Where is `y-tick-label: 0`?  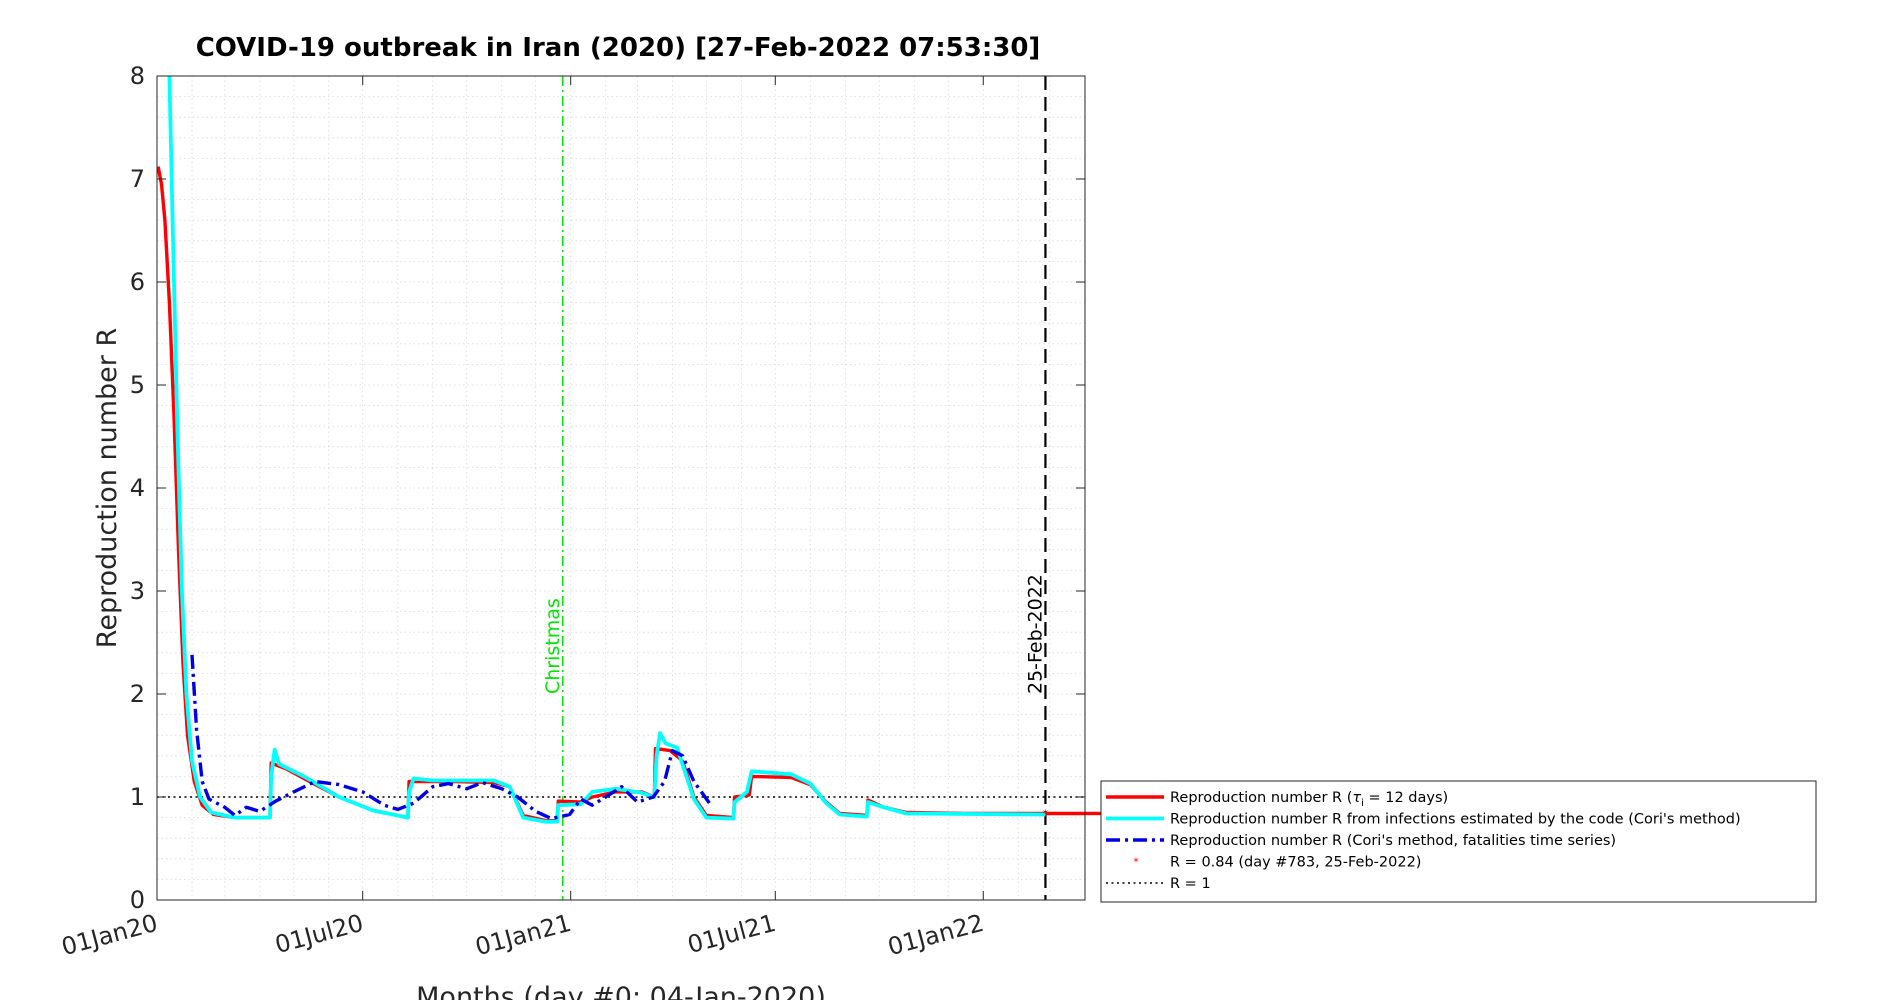
y-tick-label: 0 is located at coordinates (137, 900).